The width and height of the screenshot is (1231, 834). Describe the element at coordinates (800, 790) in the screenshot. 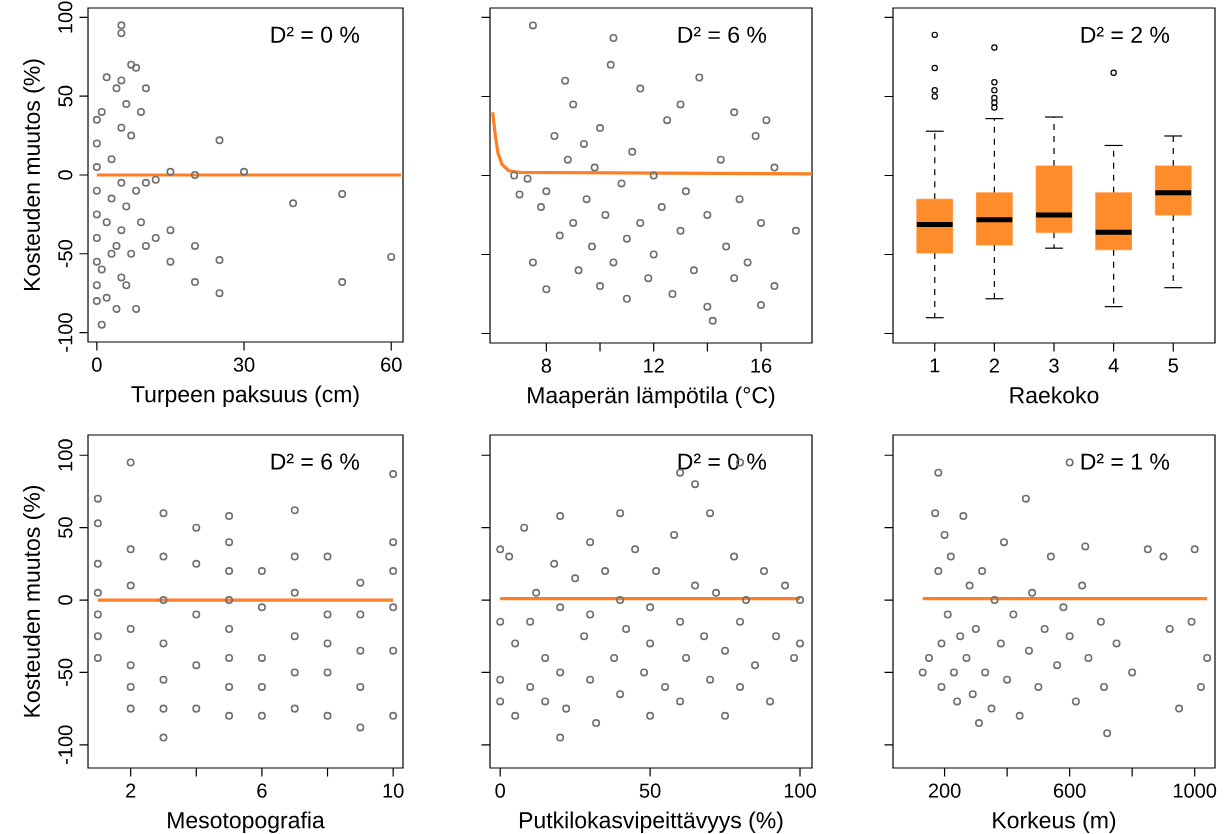

I see `x-tick-label: 100` at that location.